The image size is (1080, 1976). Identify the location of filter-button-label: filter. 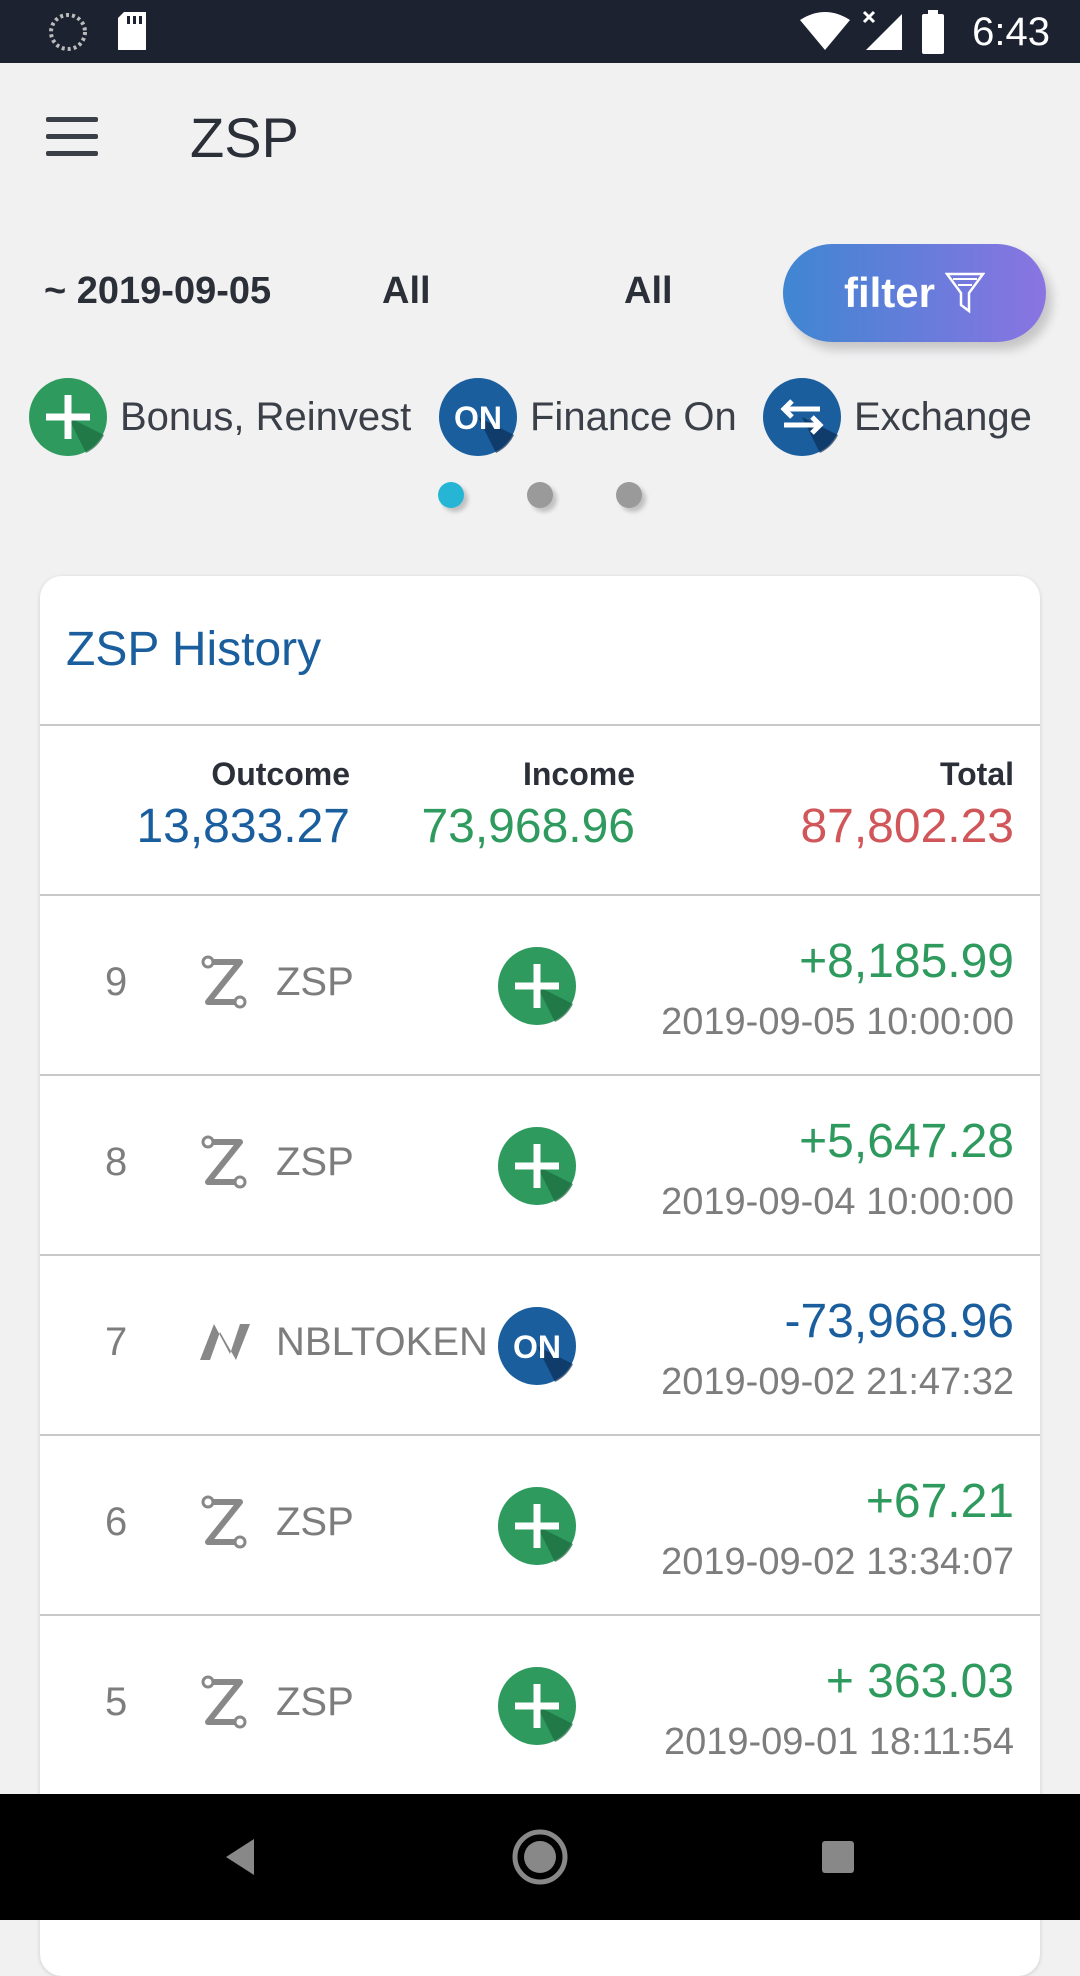
(889, 292).